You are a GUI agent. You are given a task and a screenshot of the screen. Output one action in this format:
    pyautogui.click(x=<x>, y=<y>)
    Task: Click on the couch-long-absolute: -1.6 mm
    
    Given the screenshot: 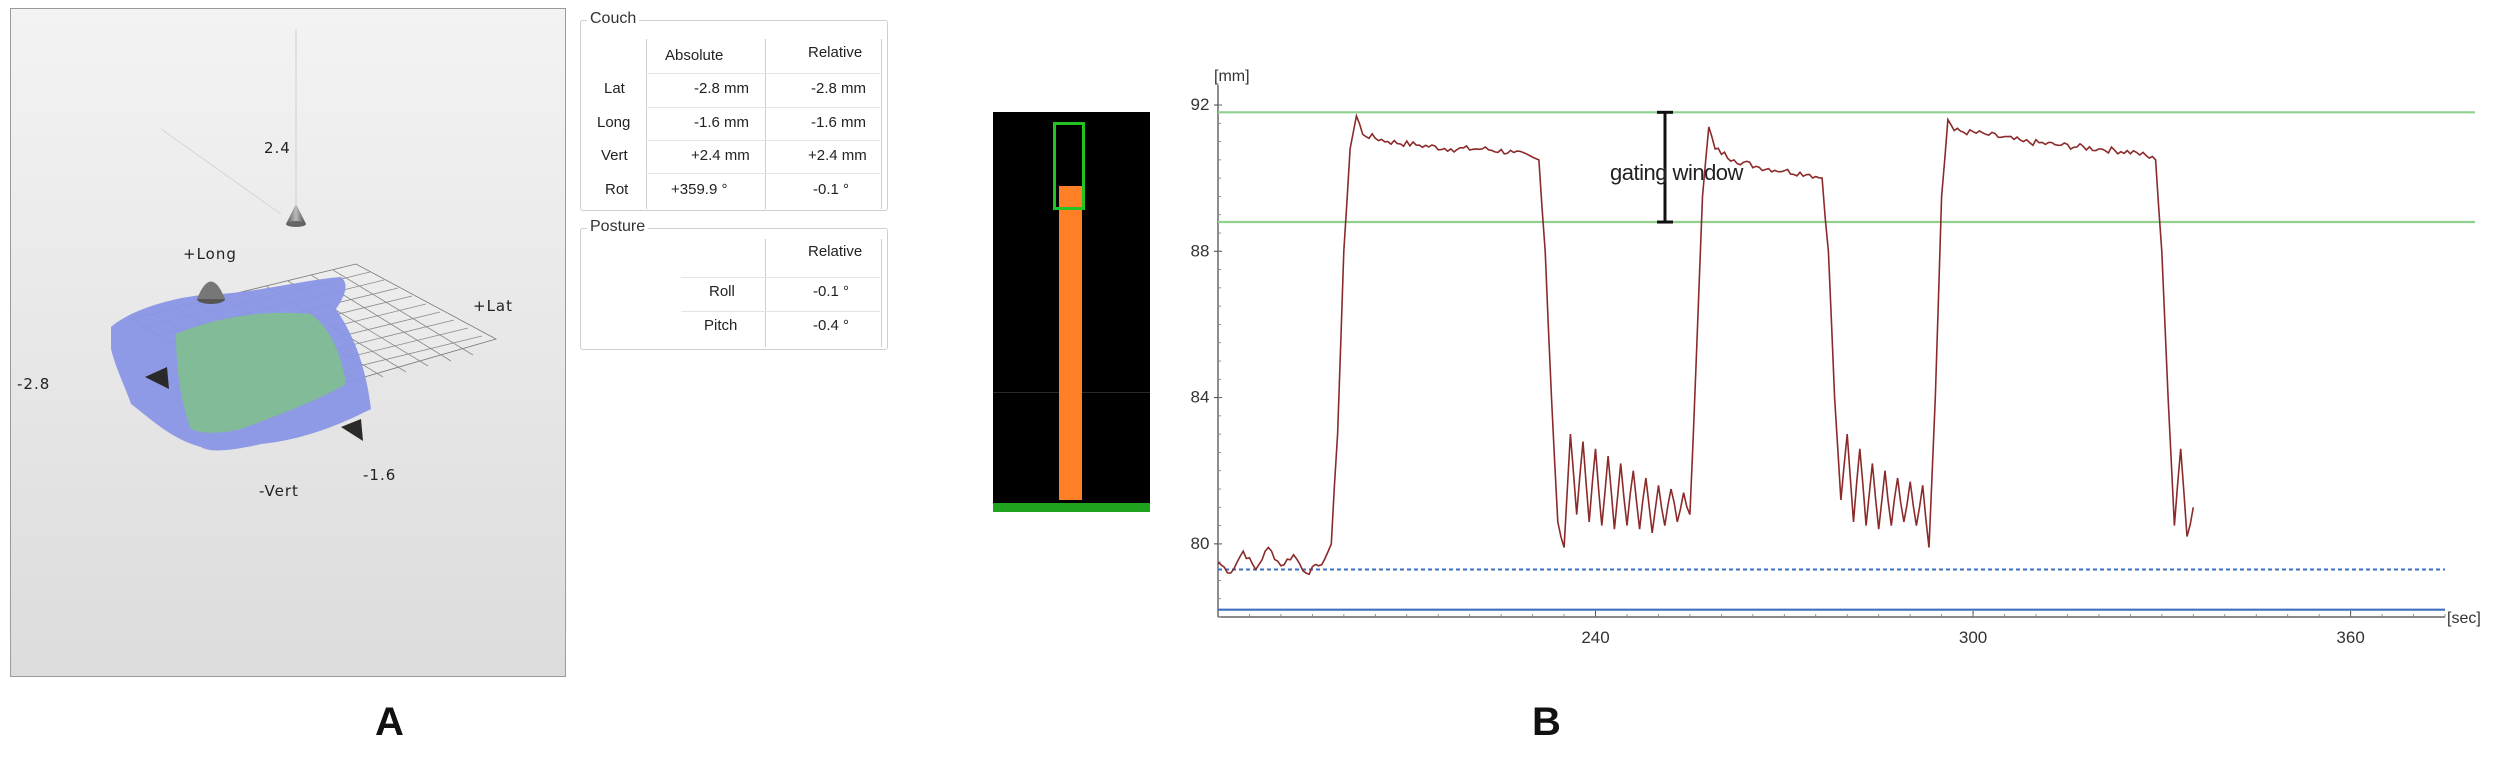 What is the action you would take?
    pyautogui.click(x=722, y=122)
    